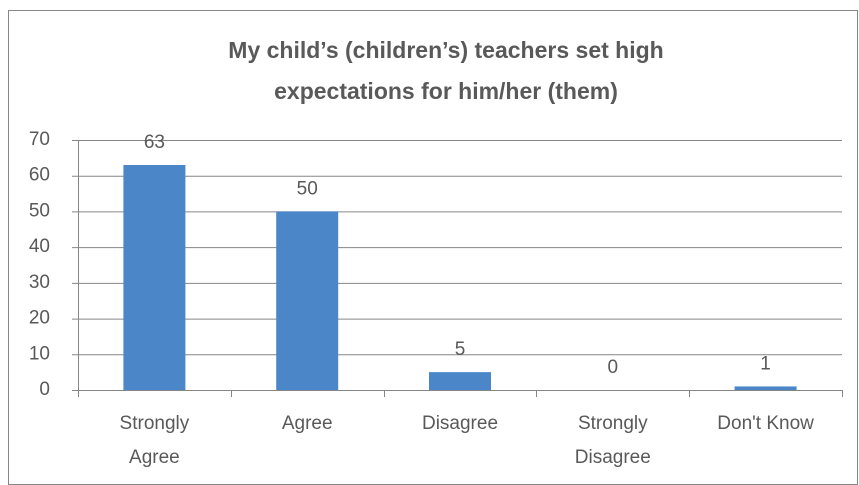 The image size is (859, 485). I want to click on y-tick-label: 50, so click(39, 210).